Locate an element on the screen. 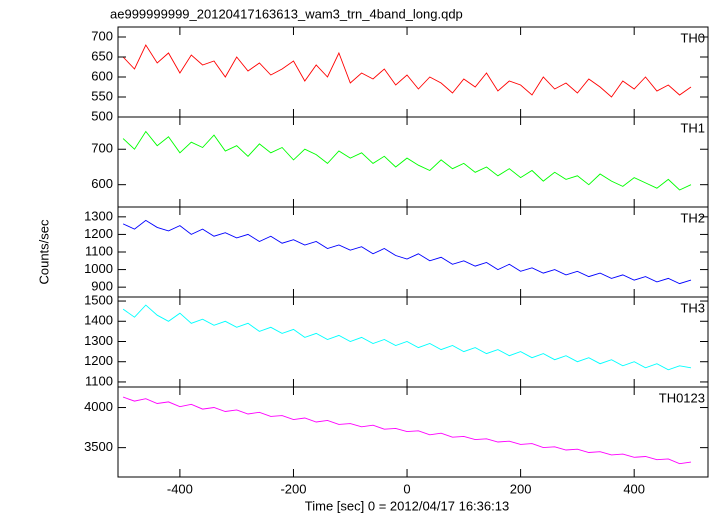  panel-label: TH2 is located at coordinates (692, 217).